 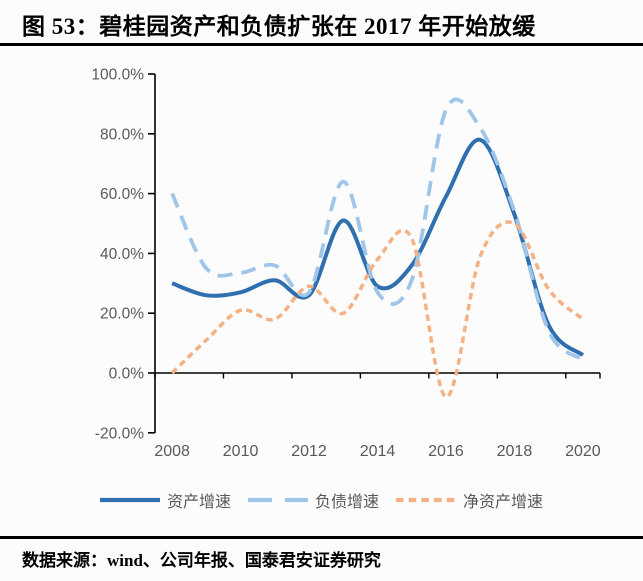 What do you see at coordinates (165, 500) in the screenshot?
I see `legend-item-asset-growth: 资产增速` at bounding box center [165, 500].